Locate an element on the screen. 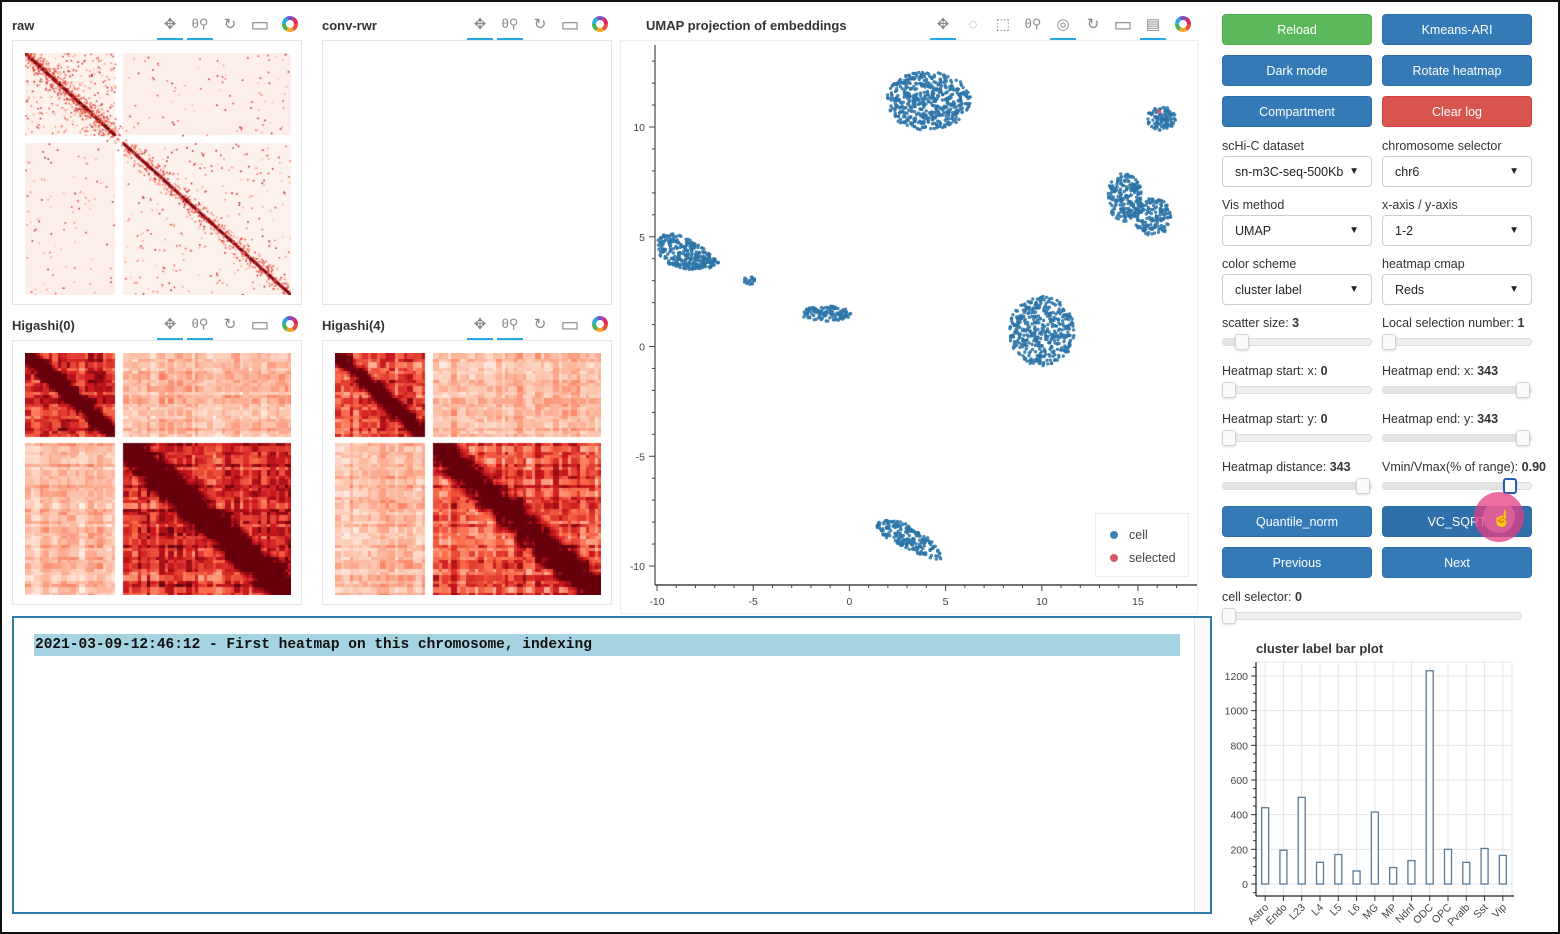 The height and width of the screenshot is (934, 1560). heatmap-end-y-slider is located at coordinates (1457, 438).